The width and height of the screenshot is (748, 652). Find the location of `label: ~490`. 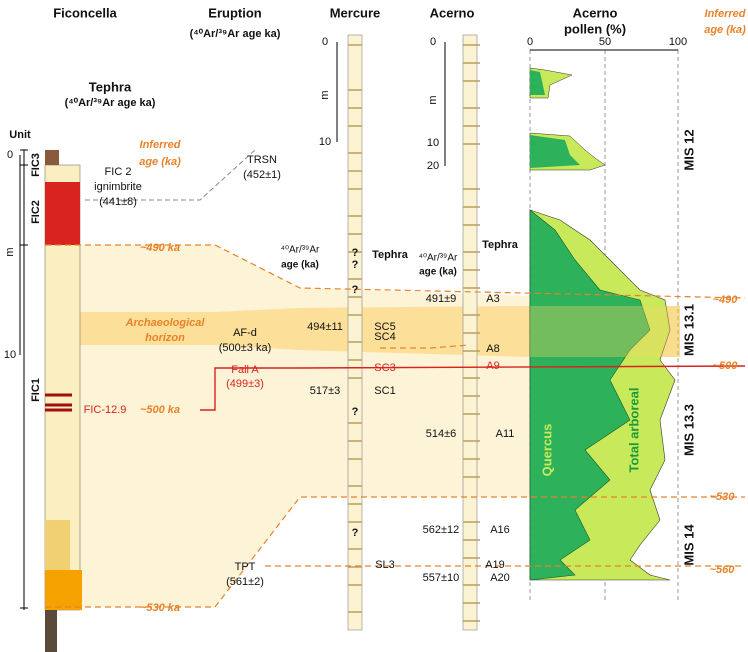

label: ~490 is located at coordinates (726, 300).